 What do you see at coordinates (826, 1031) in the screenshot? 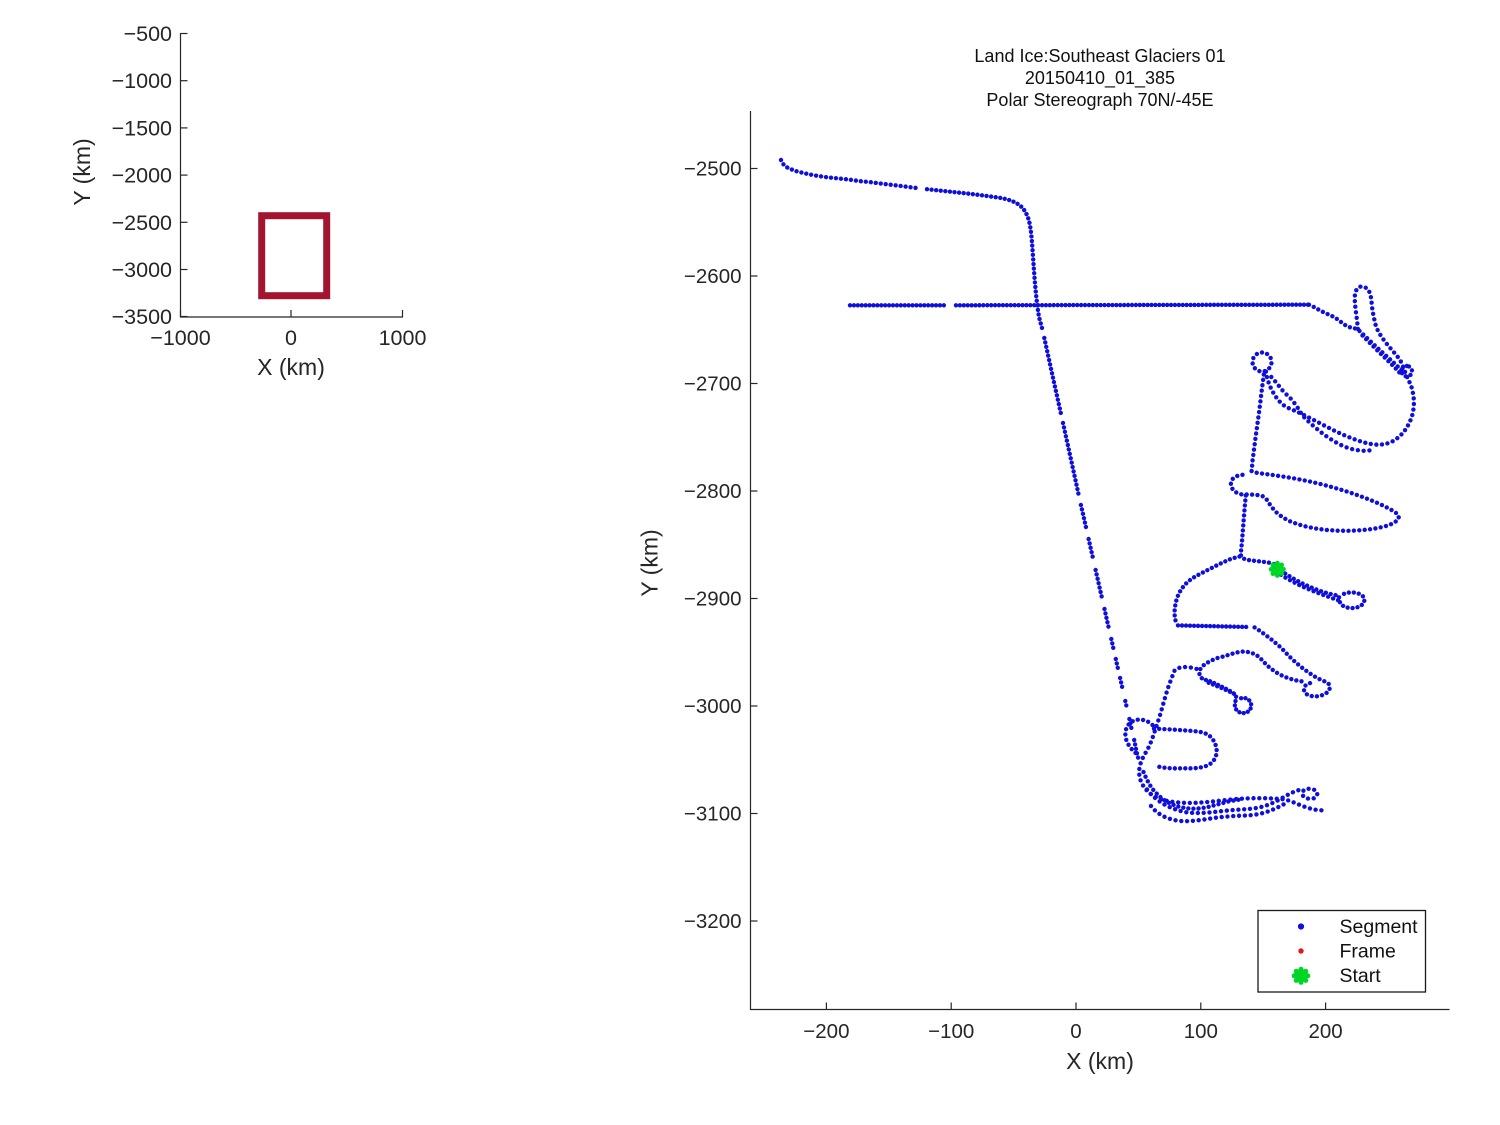
I see `svg-text: −200` at bounding box center [826, 1031].